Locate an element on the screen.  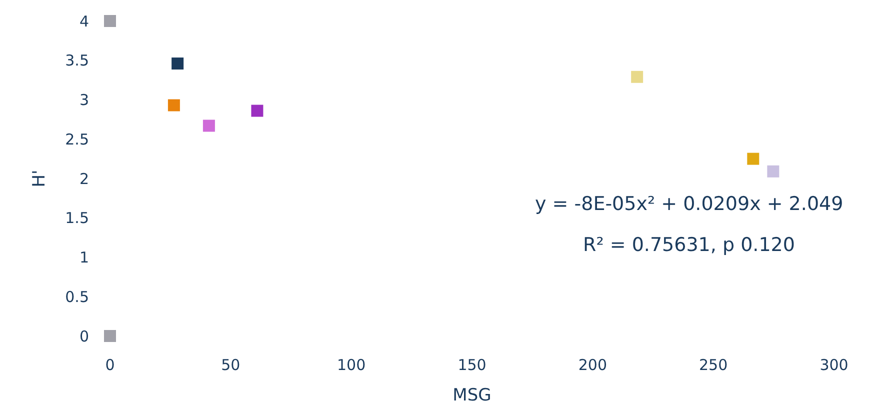
y-tick-label: 0.5 is located at coordinates (77, 297).